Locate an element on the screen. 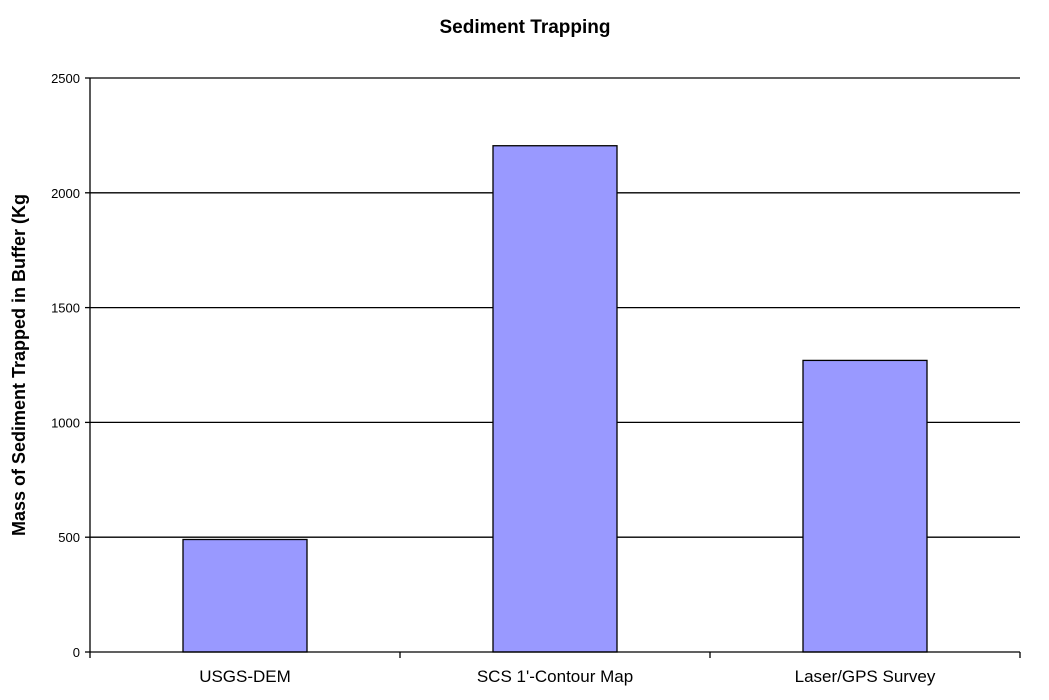 The image size is (1049, 700). y-tick-label: 2000 is located at coordinates (65, 193).